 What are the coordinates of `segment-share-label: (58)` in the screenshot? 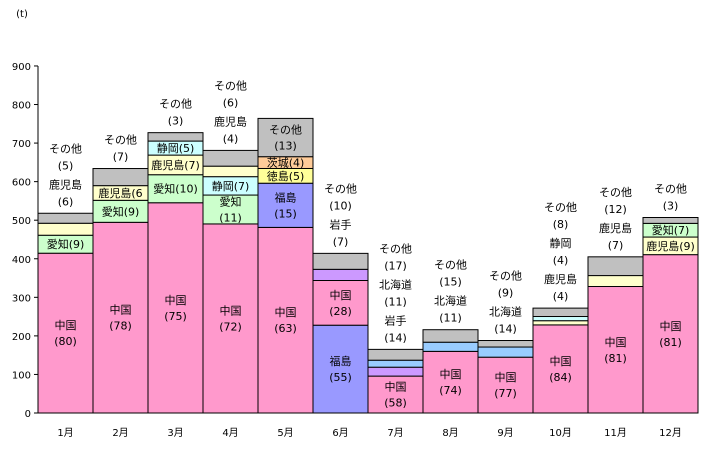 It's located at (395, 403).